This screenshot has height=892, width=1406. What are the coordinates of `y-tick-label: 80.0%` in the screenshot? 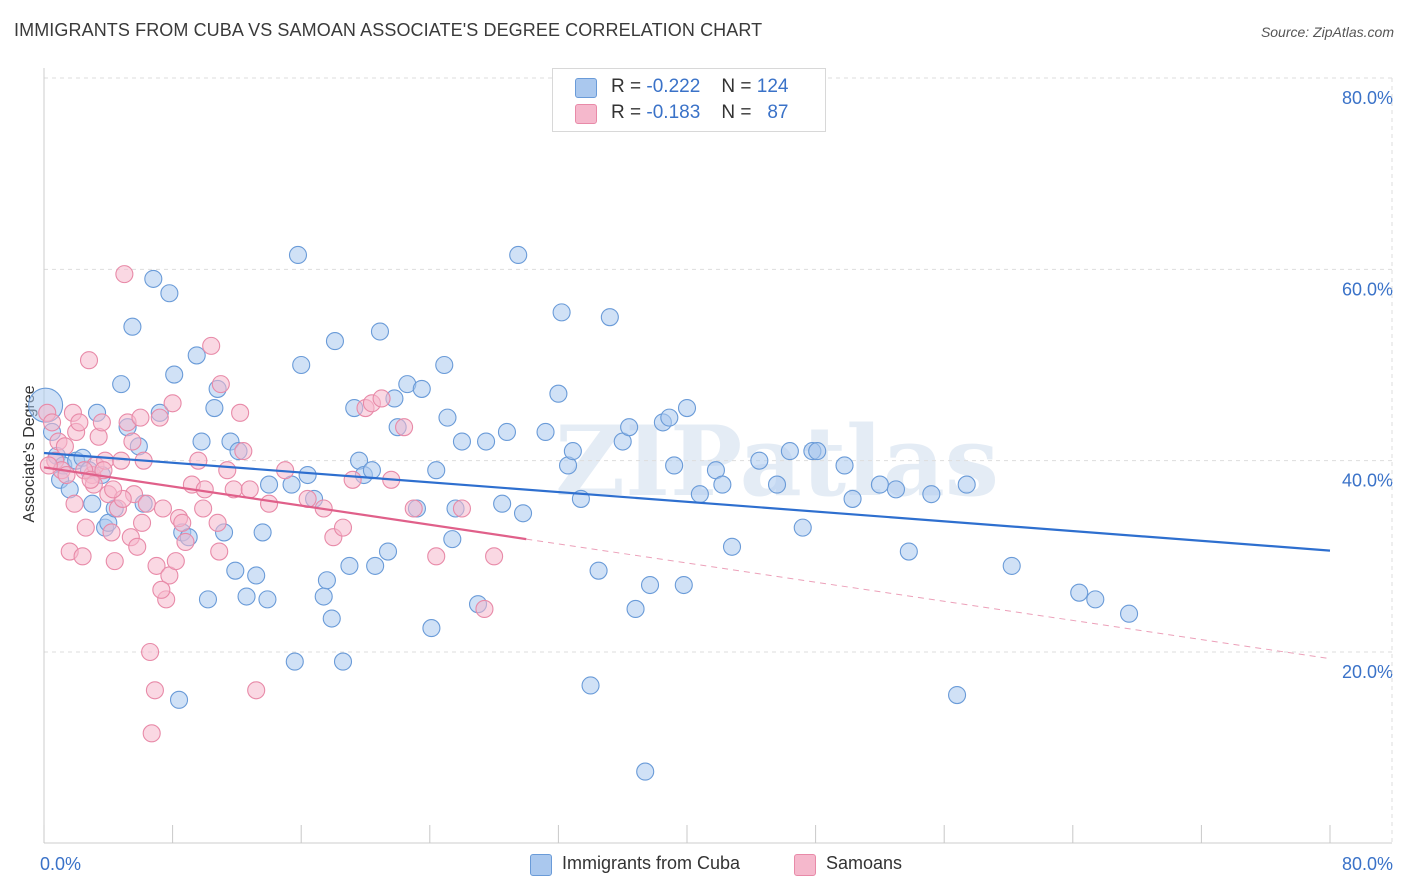 It's located at (1367, 98).